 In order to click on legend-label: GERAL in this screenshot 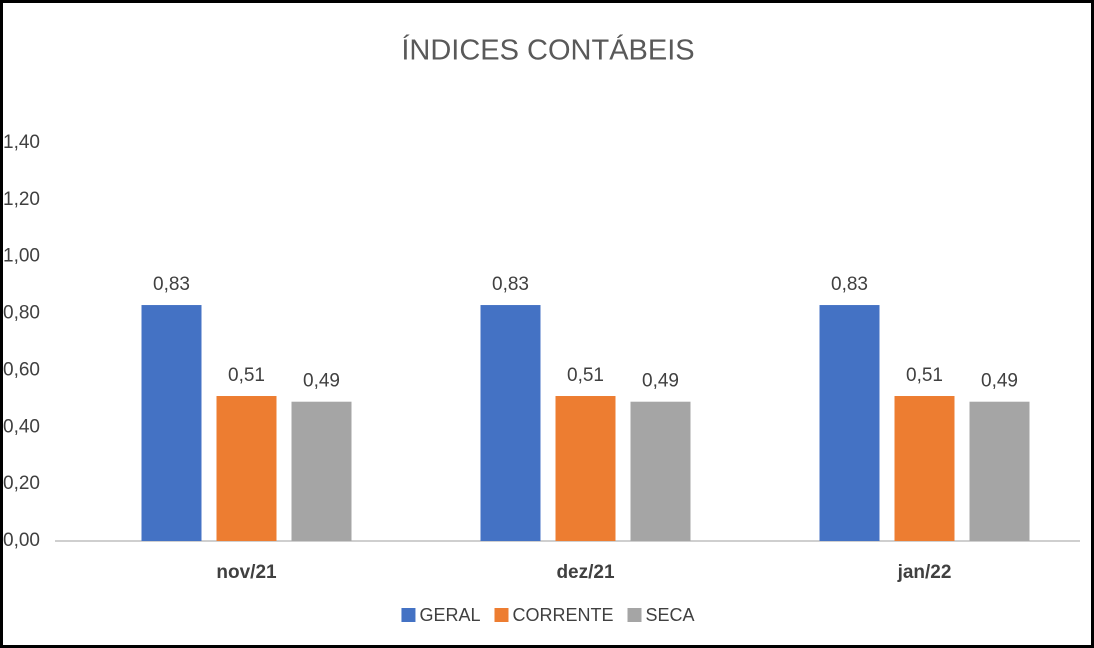, I will do `click(449, 615)`.